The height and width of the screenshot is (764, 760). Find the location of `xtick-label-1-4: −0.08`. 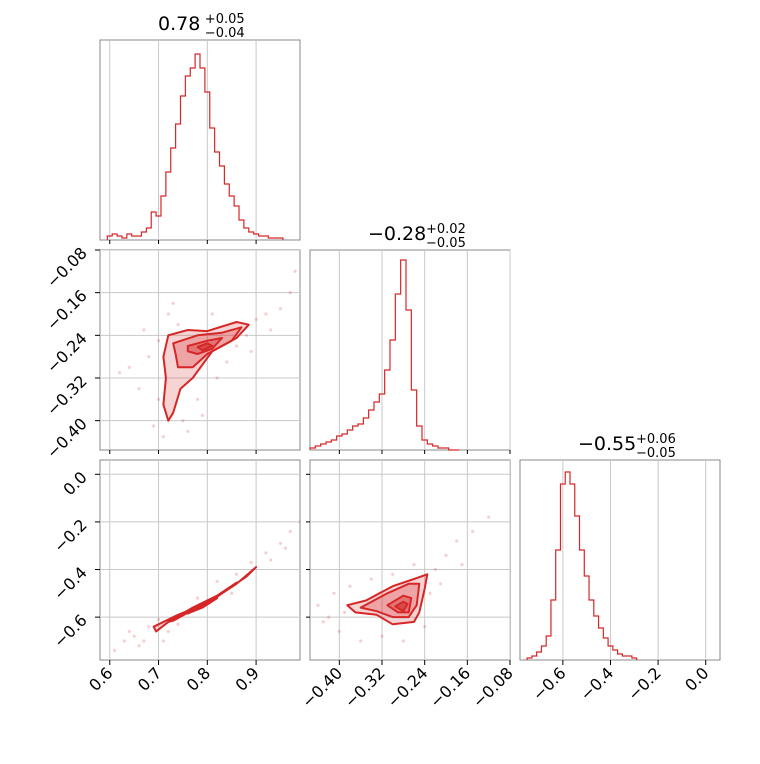

xtick-label-1-4: −0.08 is located at coordinates (493, 687).